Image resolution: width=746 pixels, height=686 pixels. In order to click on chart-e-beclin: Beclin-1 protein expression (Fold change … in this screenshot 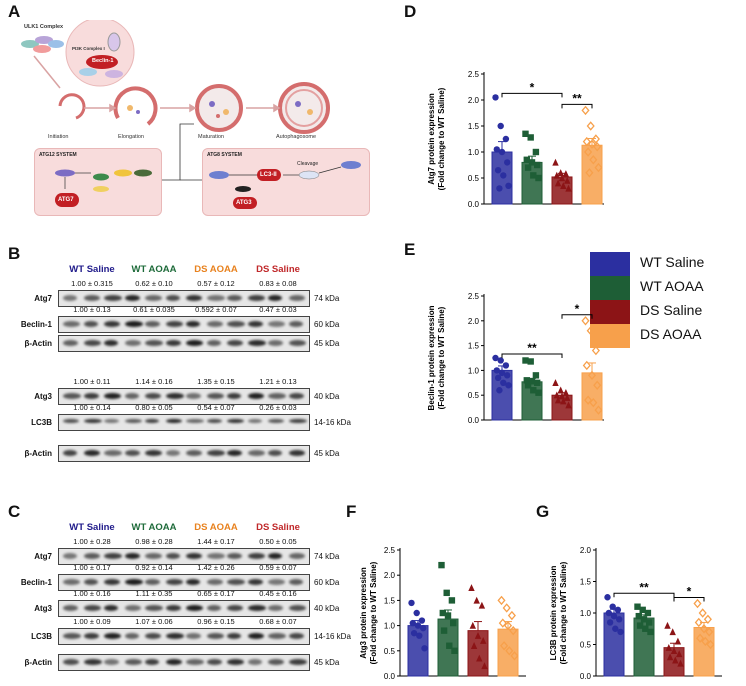, I will do `click(515, 358)`.